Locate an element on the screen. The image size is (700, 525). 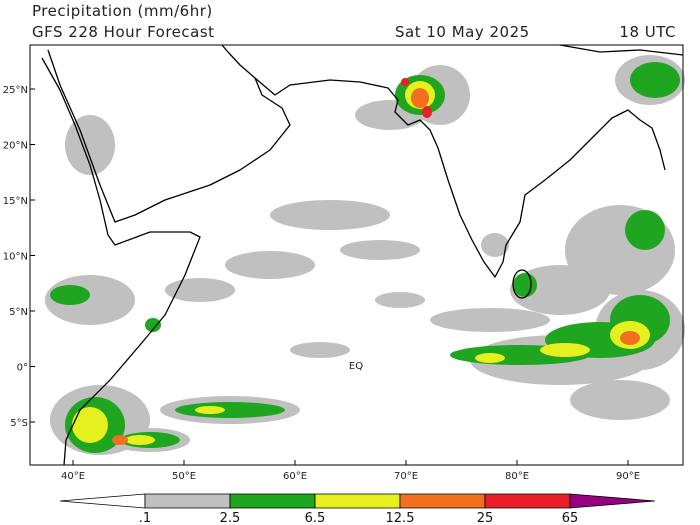
colorbar-label: 25 is located at coordinates (485, 518).